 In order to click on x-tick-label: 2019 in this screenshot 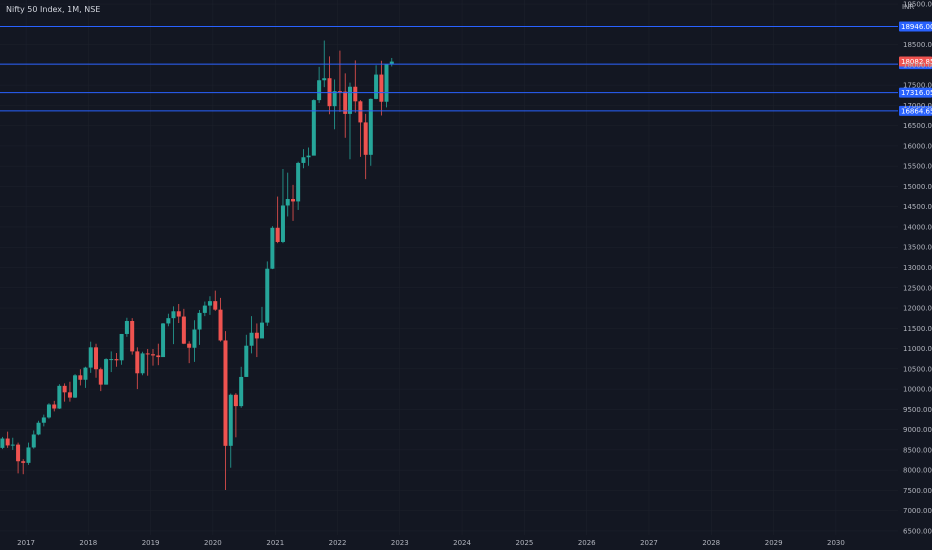, I will do `click(151, 543)`.